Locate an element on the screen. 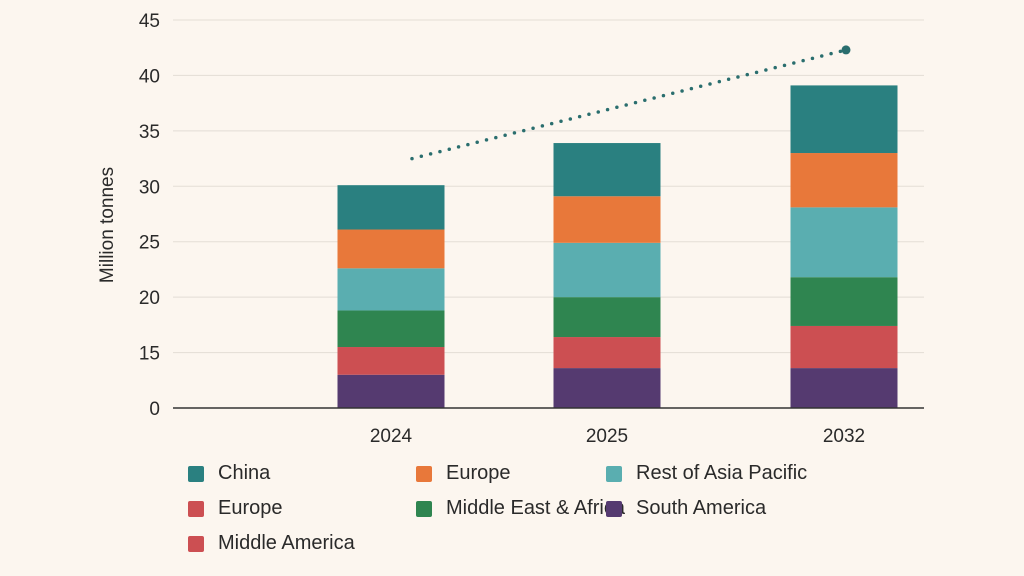 Image resolution: width=1024 pixels, height=576 pixels. y-axis-title: Million tonnes is located at coordinates (107, 225).